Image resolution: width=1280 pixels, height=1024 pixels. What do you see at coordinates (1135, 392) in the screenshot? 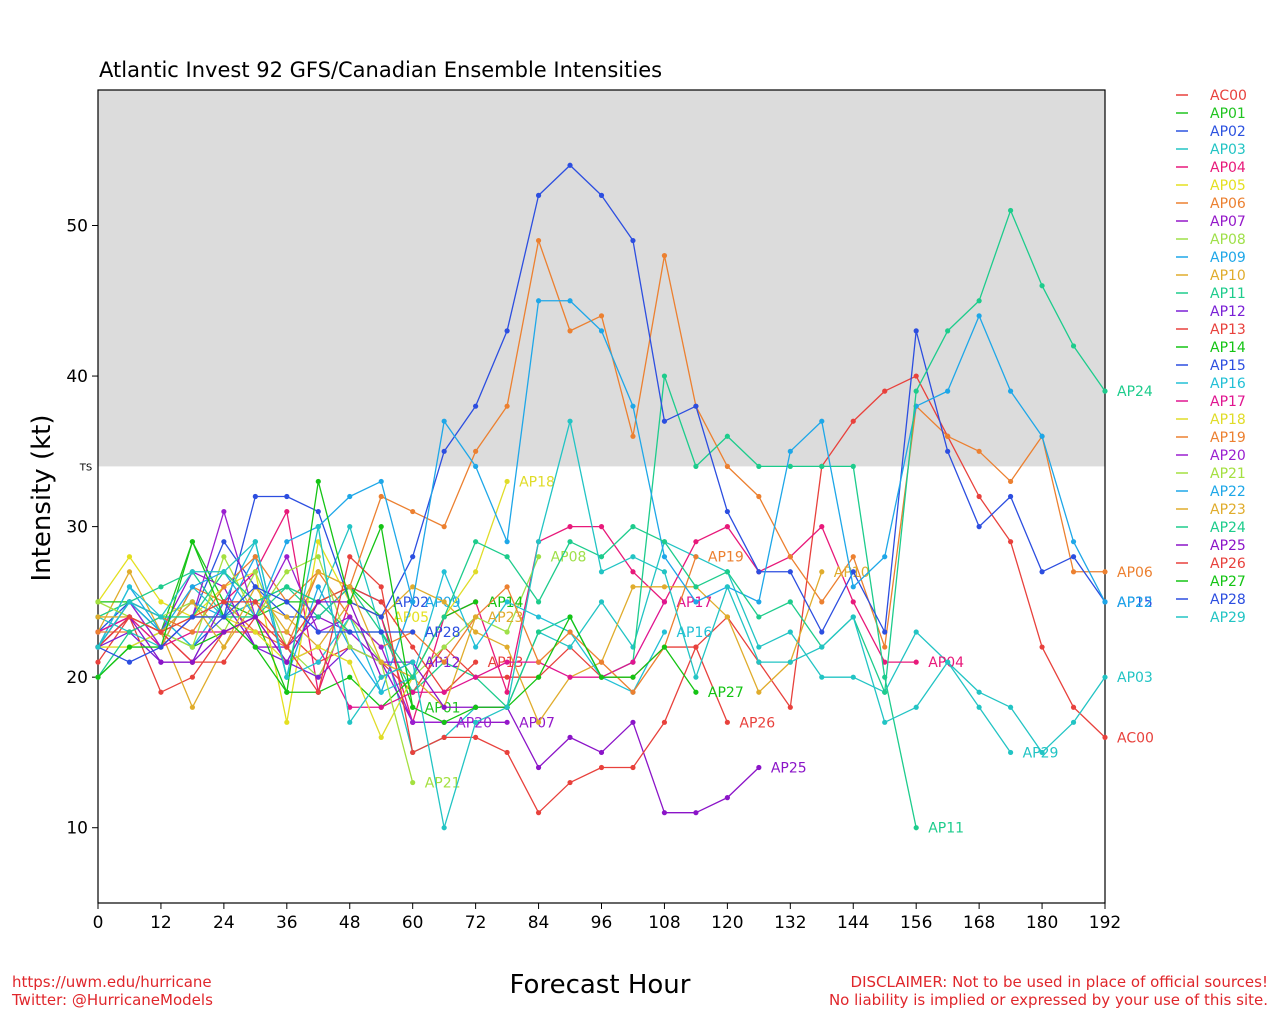
I see `series-end-label: AP24` at bounding box center [1135, 392].